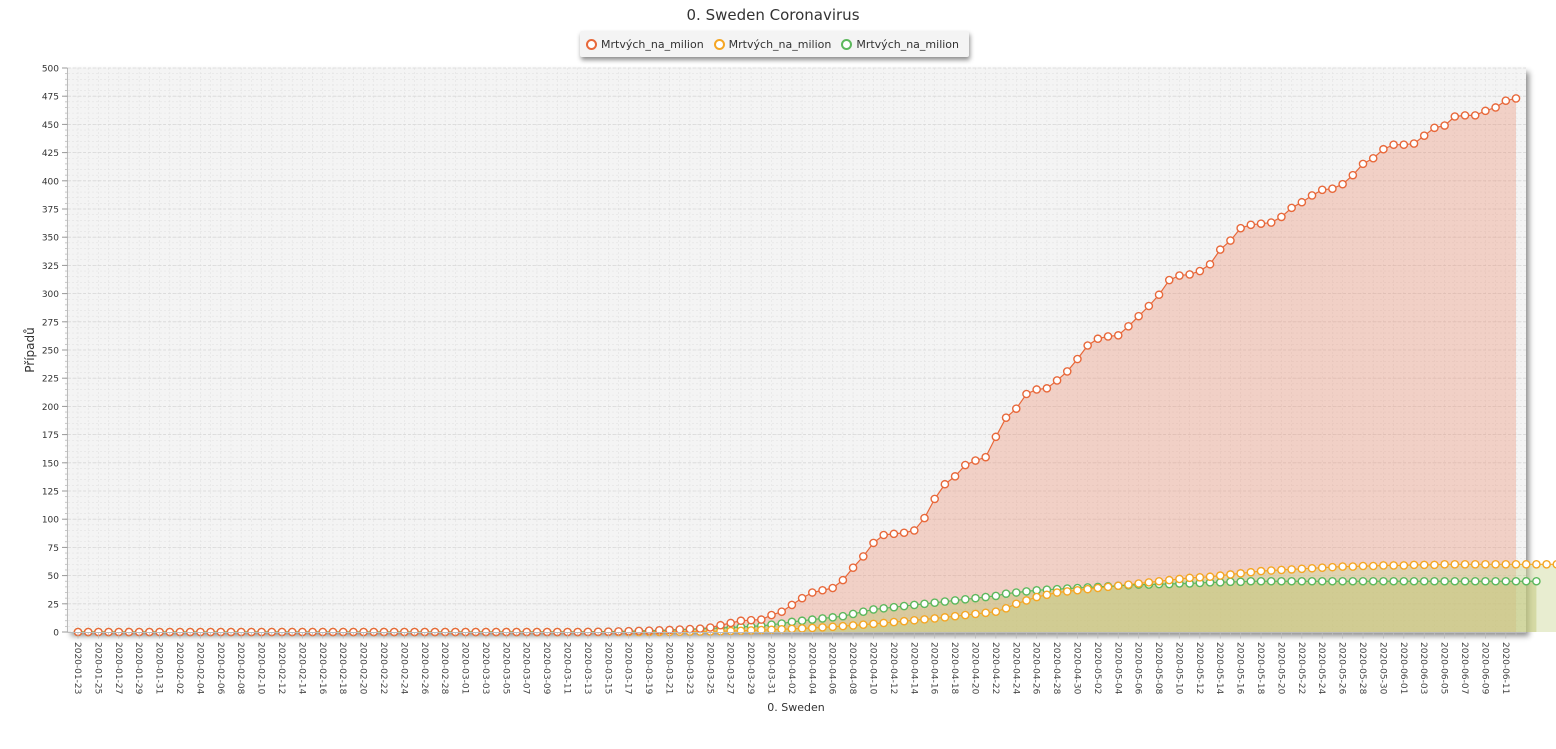  Describe the element at coordinates (465, 668) in the screenshot. I see `x-tick-label: 2020-03-01` at that location.